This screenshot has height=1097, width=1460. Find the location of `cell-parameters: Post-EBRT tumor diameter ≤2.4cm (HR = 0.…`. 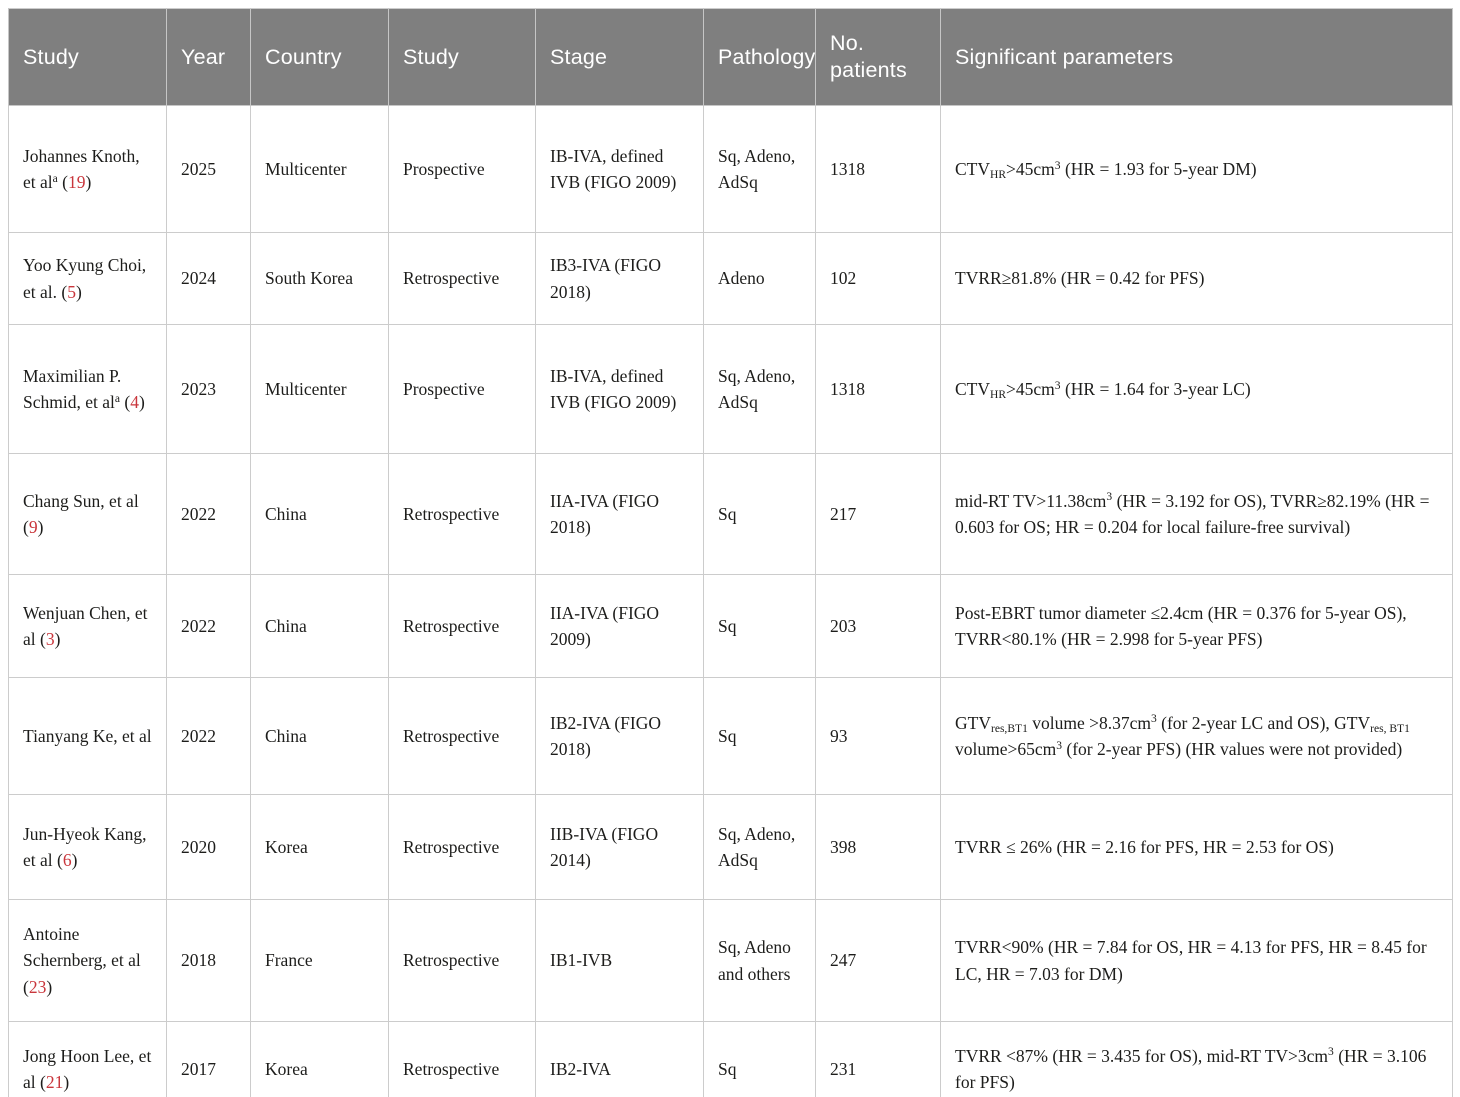

cell-parameters: Post-EBRT tumor diameter ≤2.4cm (HR = 0.… is located at coordinates (1196, 626).